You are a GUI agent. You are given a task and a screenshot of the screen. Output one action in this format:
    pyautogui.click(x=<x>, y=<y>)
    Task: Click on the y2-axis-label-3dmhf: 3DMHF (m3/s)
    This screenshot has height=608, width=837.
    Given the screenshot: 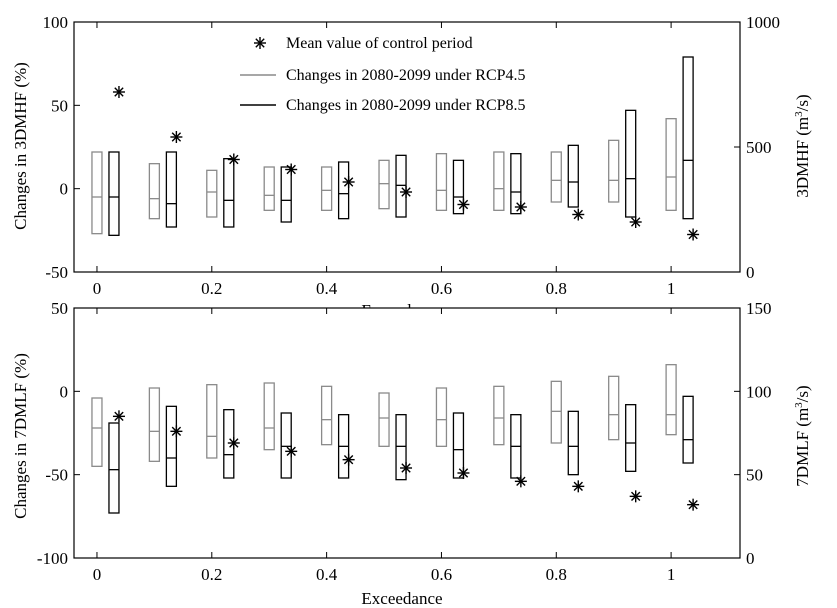 What is the action you would take?
    pyautogui.click(x=802, y=145)
    